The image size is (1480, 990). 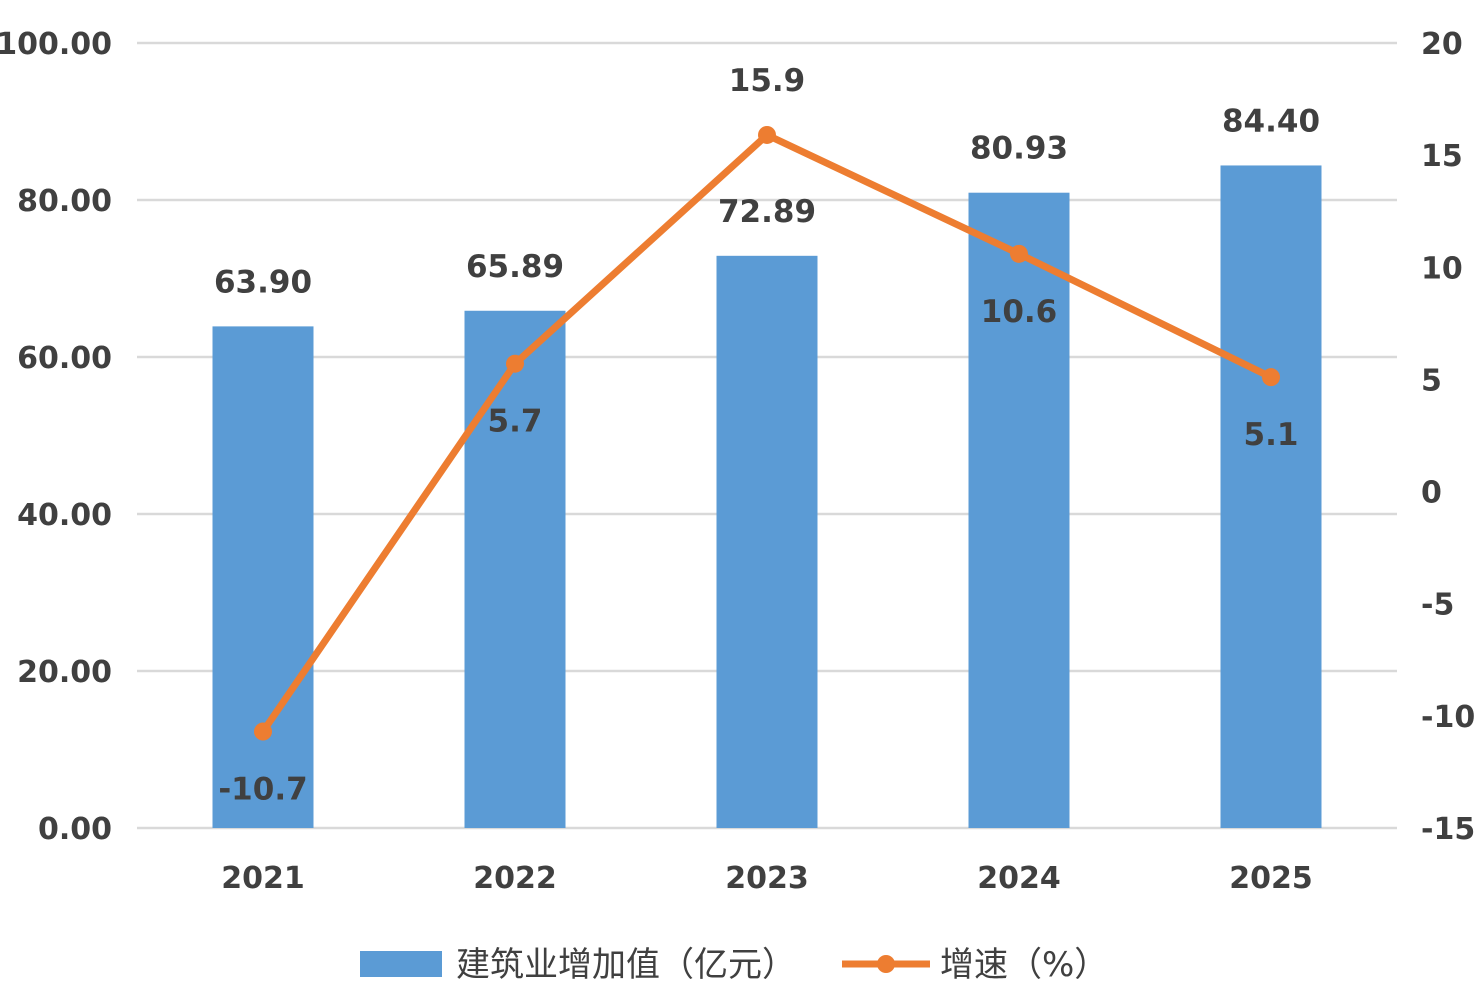 I want to click on legend: 建筑业增加值（亿元） 增速（%）, so click(x=734, y=965).